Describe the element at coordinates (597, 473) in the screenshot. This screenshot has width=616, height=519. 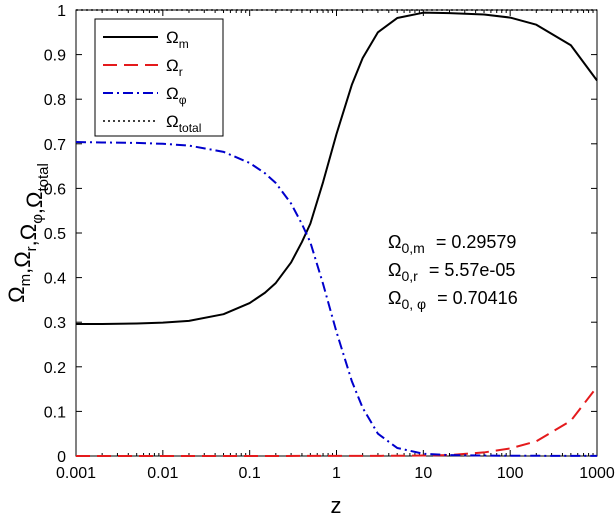
I see `x-tick-label: 1000` at that location.